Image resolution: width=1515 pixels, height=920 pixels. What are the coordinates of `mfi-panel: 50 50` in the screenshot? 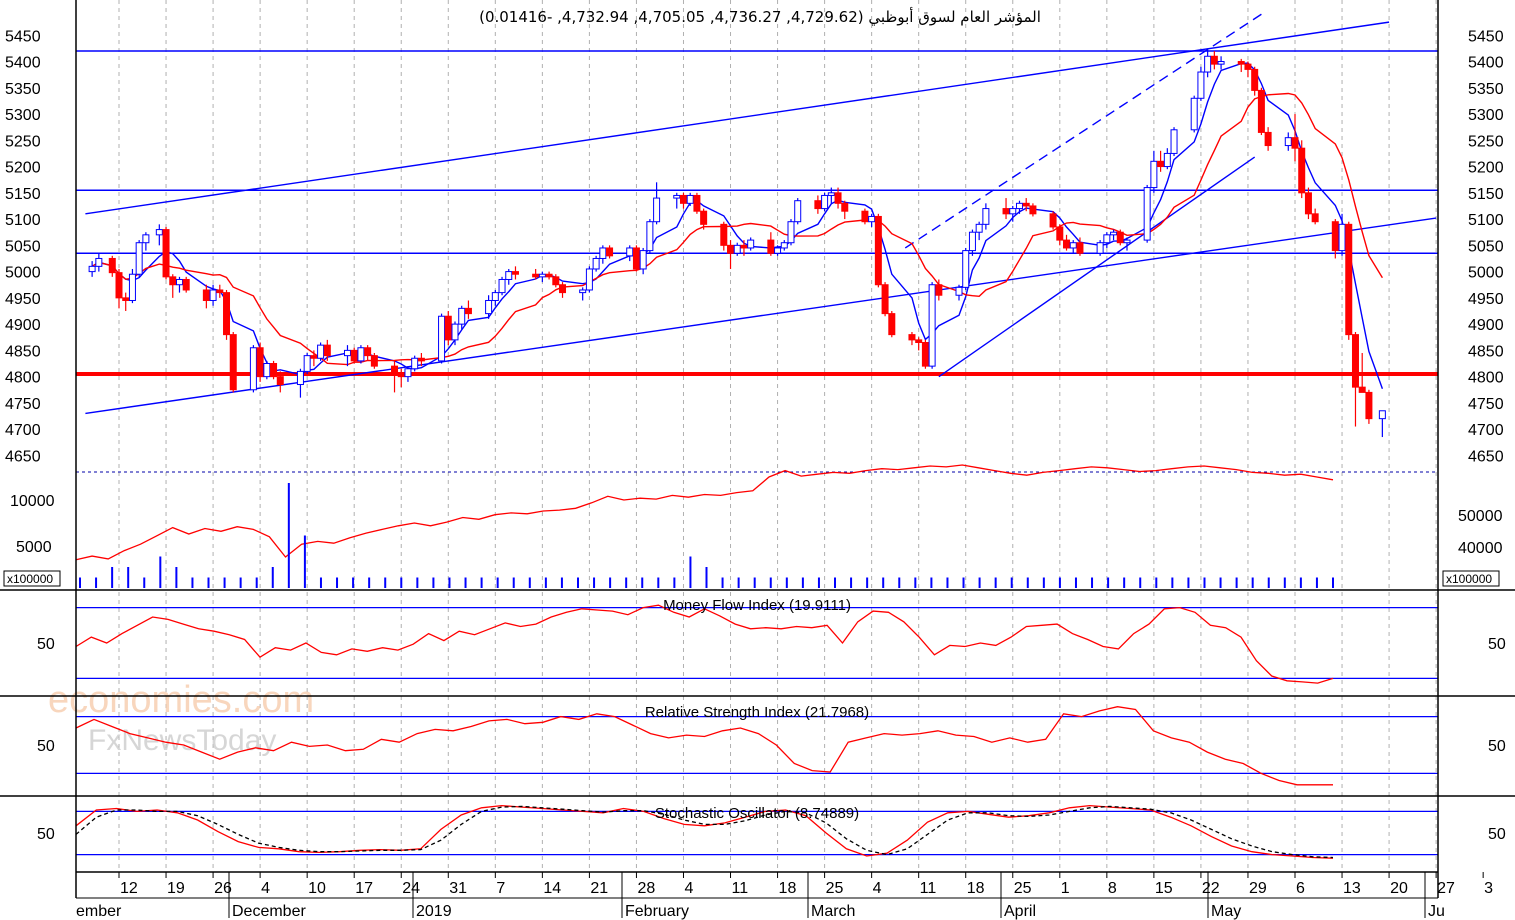 It's located at (771, 644).